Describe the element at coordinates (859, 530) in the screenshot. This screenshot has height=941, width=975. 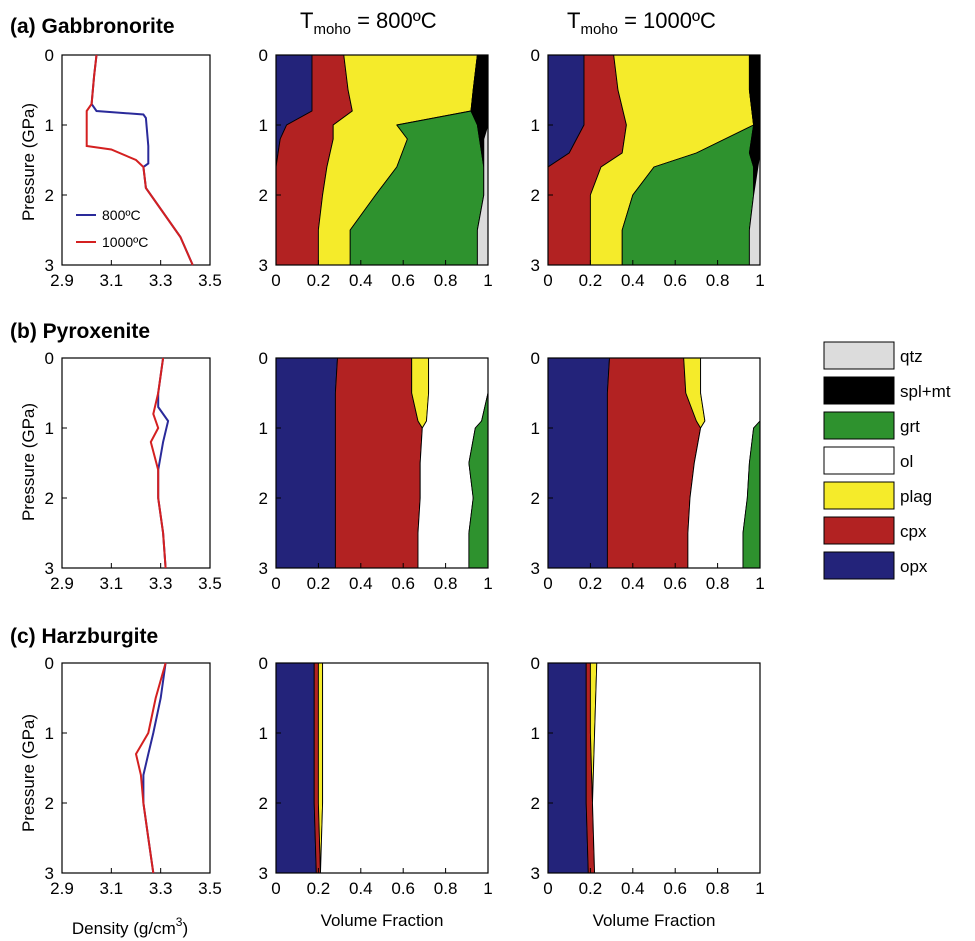
I see `legend-swatch-cpx` at that location.